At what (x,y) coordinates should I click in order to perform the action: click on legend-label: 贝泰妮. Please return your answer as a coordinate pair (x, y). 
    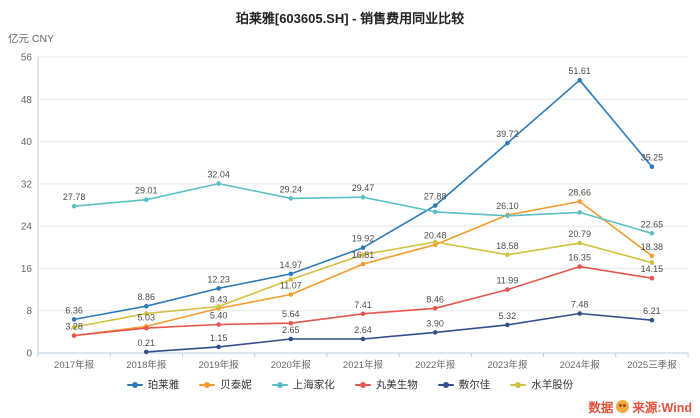
    Looking at the image, I should click on (236, 385).